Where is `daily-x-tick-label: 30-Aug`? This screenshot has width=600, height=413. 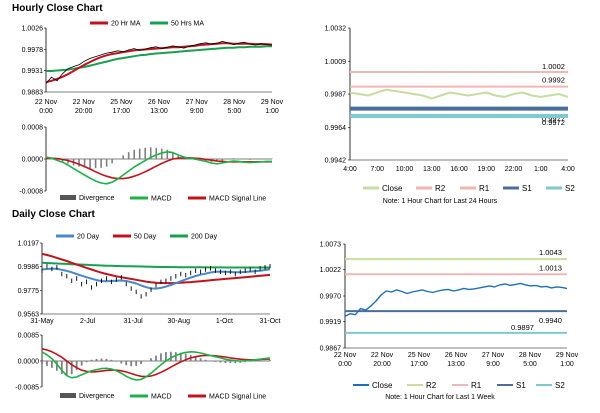
daily-x-tick-label: 30-Aug is located at coordinates (179, 321).